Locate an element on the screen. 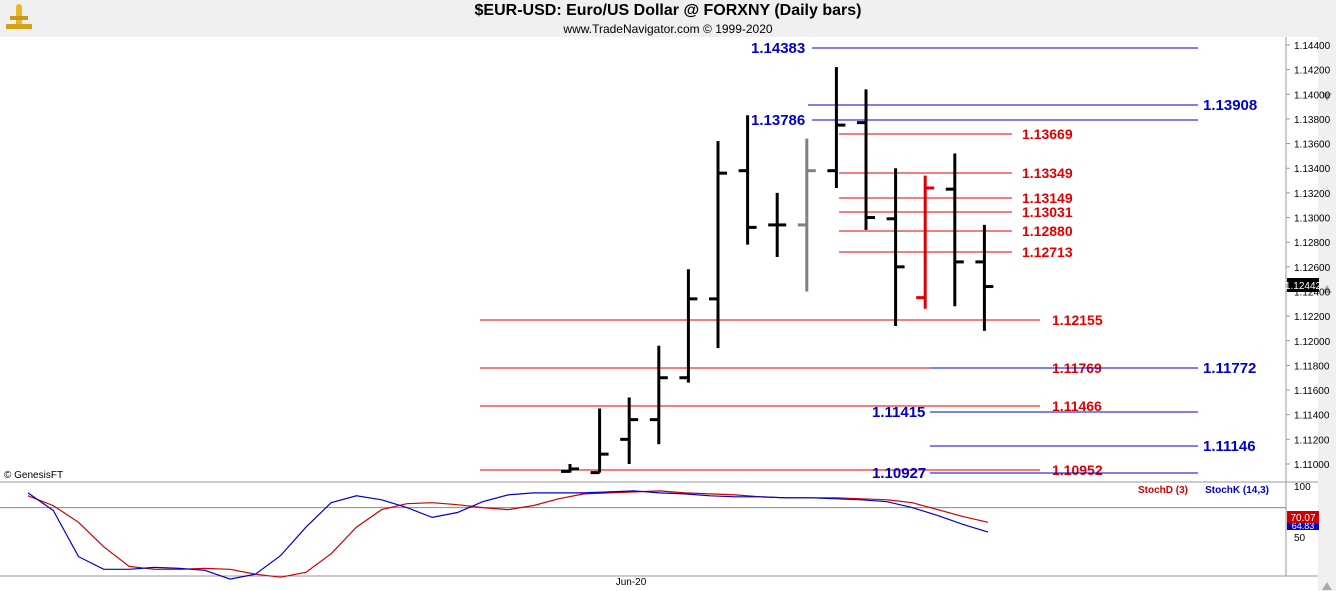  blue-level-label: 1.14383 is located at coordinates (778, 48).